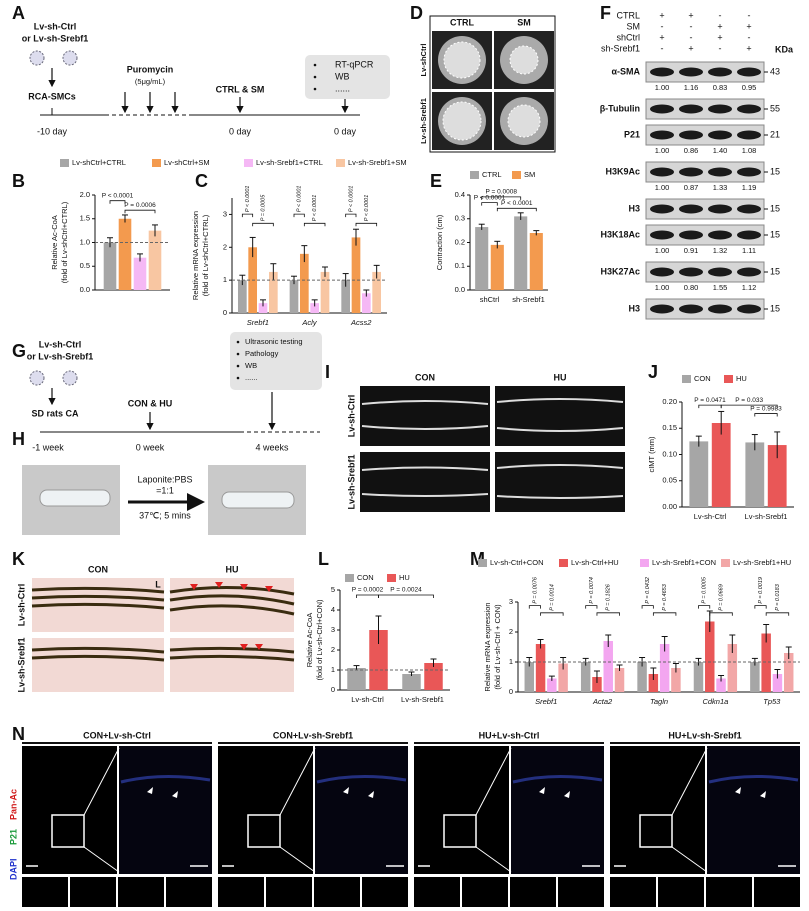 Image resolution: width=809 pixels, height=911 pixels. I want to click on band-quant: 0.83, so click(720, 87).